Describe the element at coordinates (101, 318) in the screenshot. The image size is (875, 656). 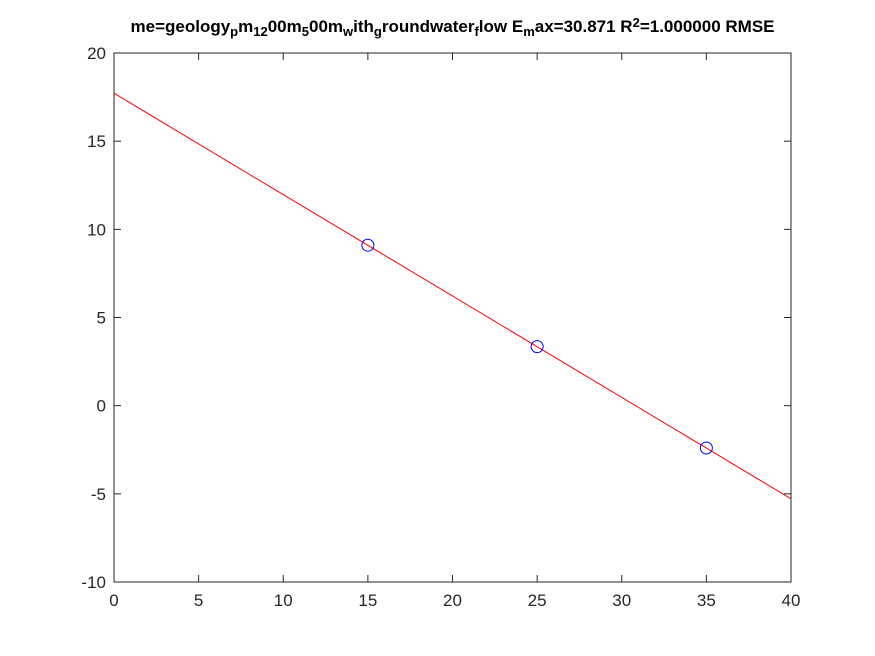
I see `y-tick-label: 5` at that location.